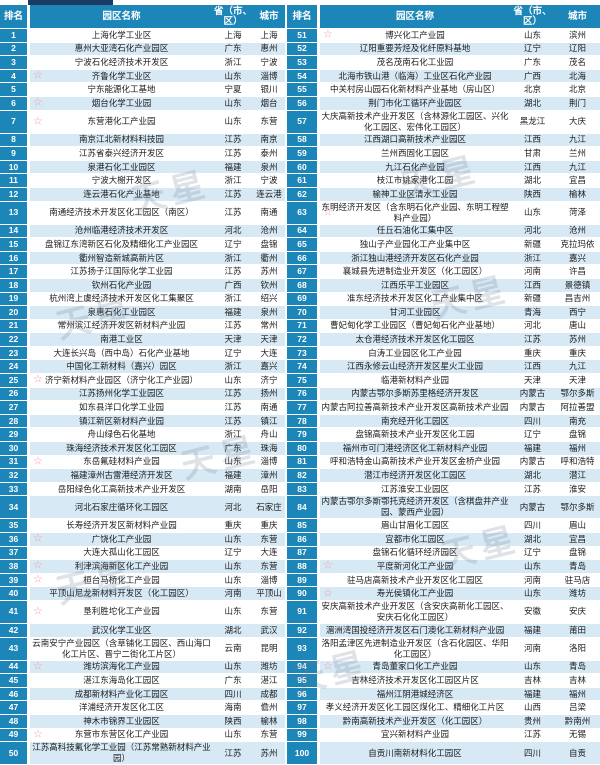 The height and width of the screenshot is (765, 600). Describe the element at coordinates (269, 721) in the screenshot. I see `city-cell: 榆林` at that location.